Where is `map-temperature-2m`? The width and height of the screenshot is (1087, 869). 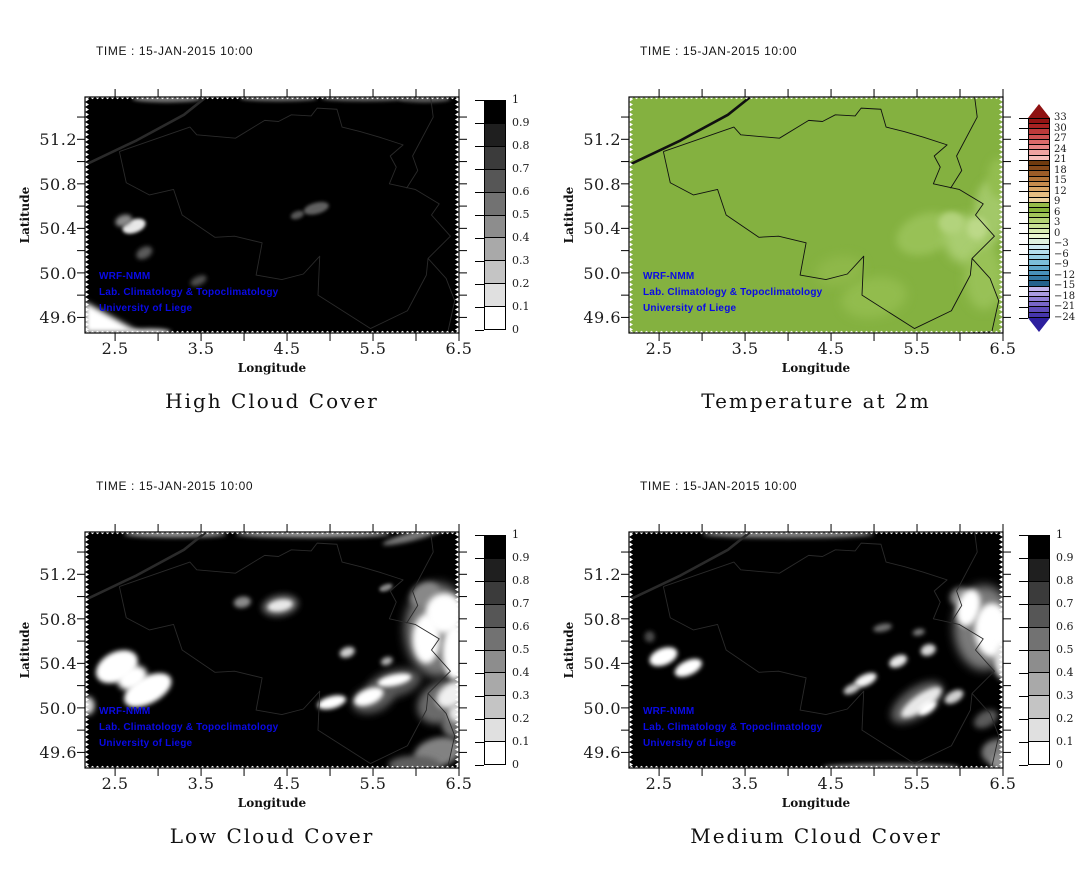
map-temperature-2m is located at coordinates (816, 215).